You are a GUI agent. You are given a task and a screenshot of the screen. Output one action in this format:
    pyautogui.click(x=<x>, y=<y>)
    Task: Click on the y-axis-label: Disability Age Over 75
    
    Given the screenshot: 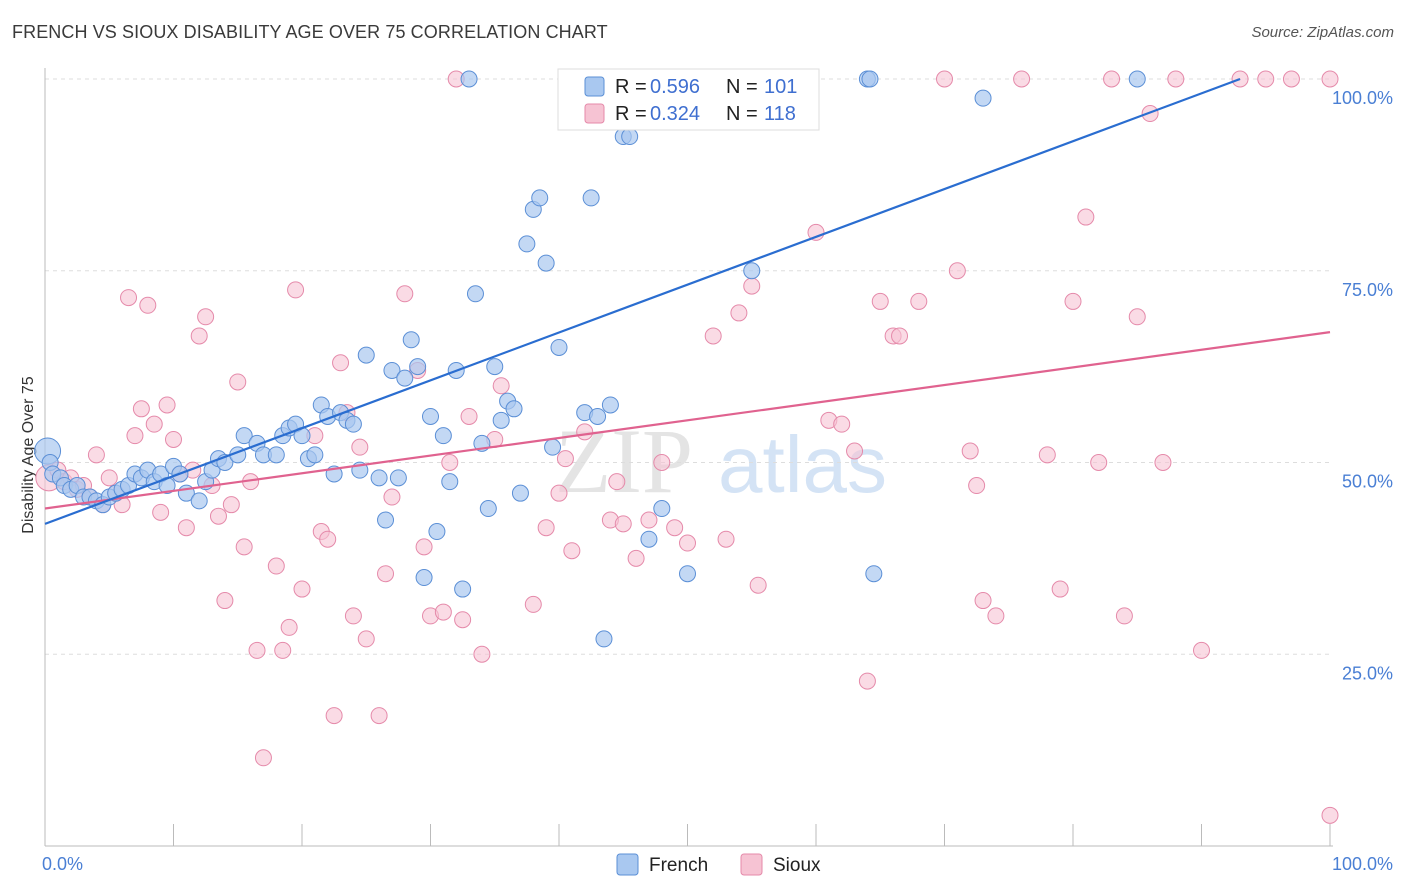 What is the action you would take?
    pyautogui.click(x=28, y=455)
    